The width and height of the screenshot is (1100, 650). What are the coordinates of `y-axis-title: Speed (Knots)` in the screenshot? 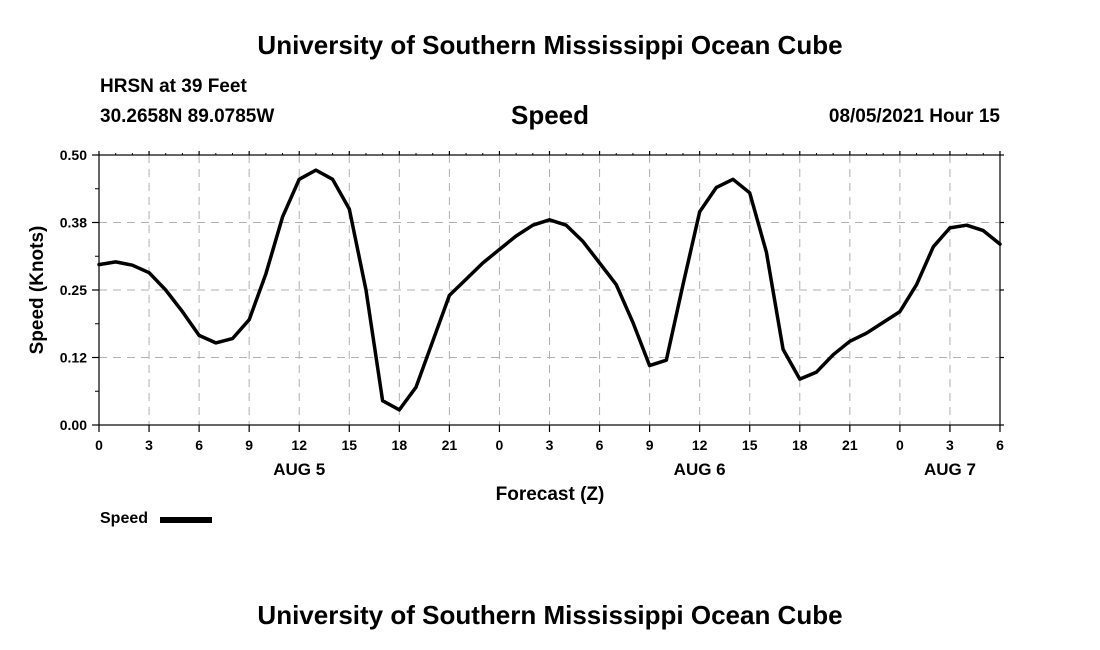 It's located at (37, 290).